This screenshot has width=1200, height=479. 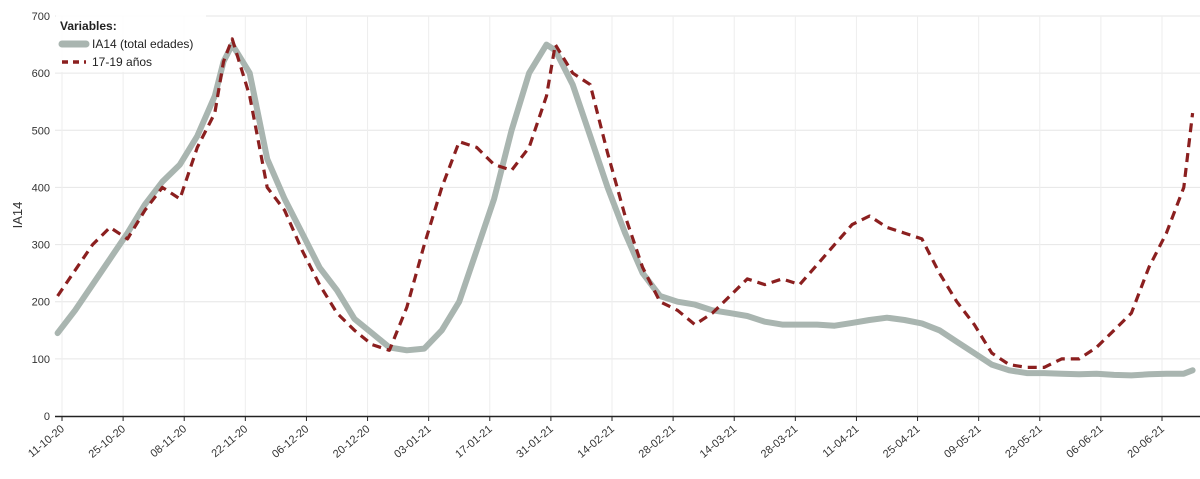 I want to click on y-axis-tick-labels: 0 100 200 300 400 500 600 700, so click(x=41, y=217).